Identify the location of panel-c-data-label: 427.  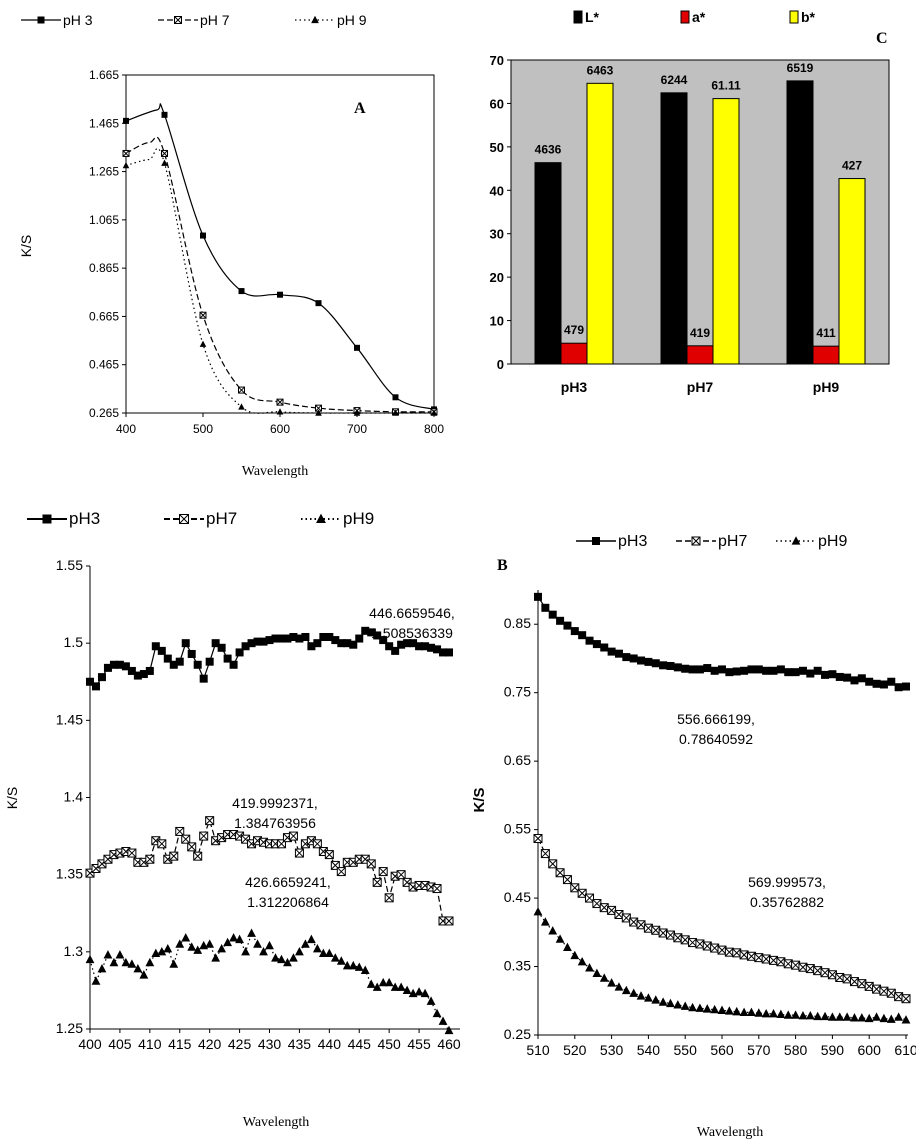
(852, 166).